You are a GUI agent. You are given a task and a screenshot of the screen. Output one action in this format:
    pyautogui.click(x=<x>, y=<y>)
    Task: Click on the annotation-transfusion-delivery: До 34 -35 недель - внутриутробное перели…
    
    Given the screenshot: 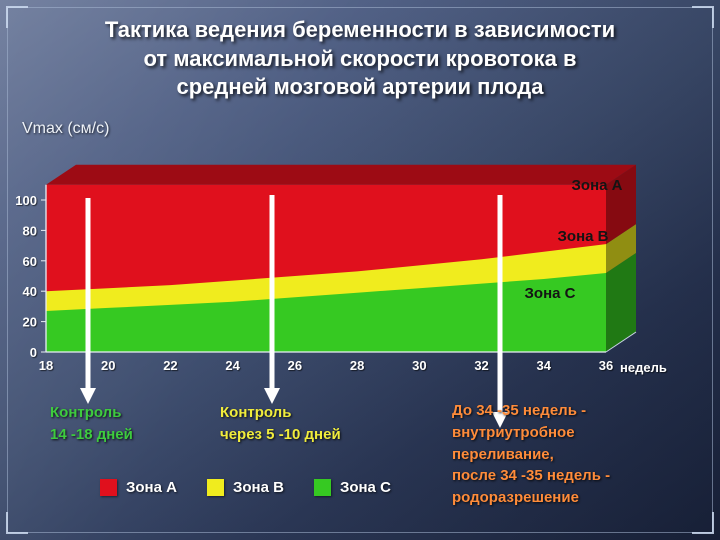 What is the action you would take?
    pyautogui.click(x=531, y=454)
    